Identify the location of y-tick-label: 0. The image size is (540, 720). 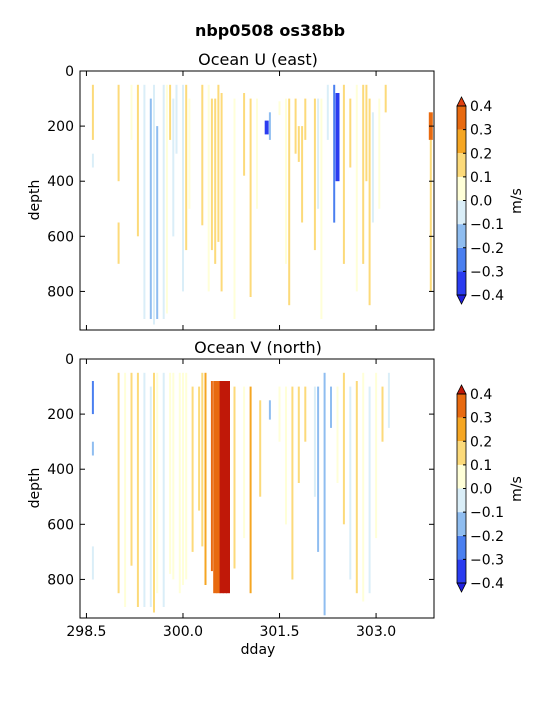
(69, 72).